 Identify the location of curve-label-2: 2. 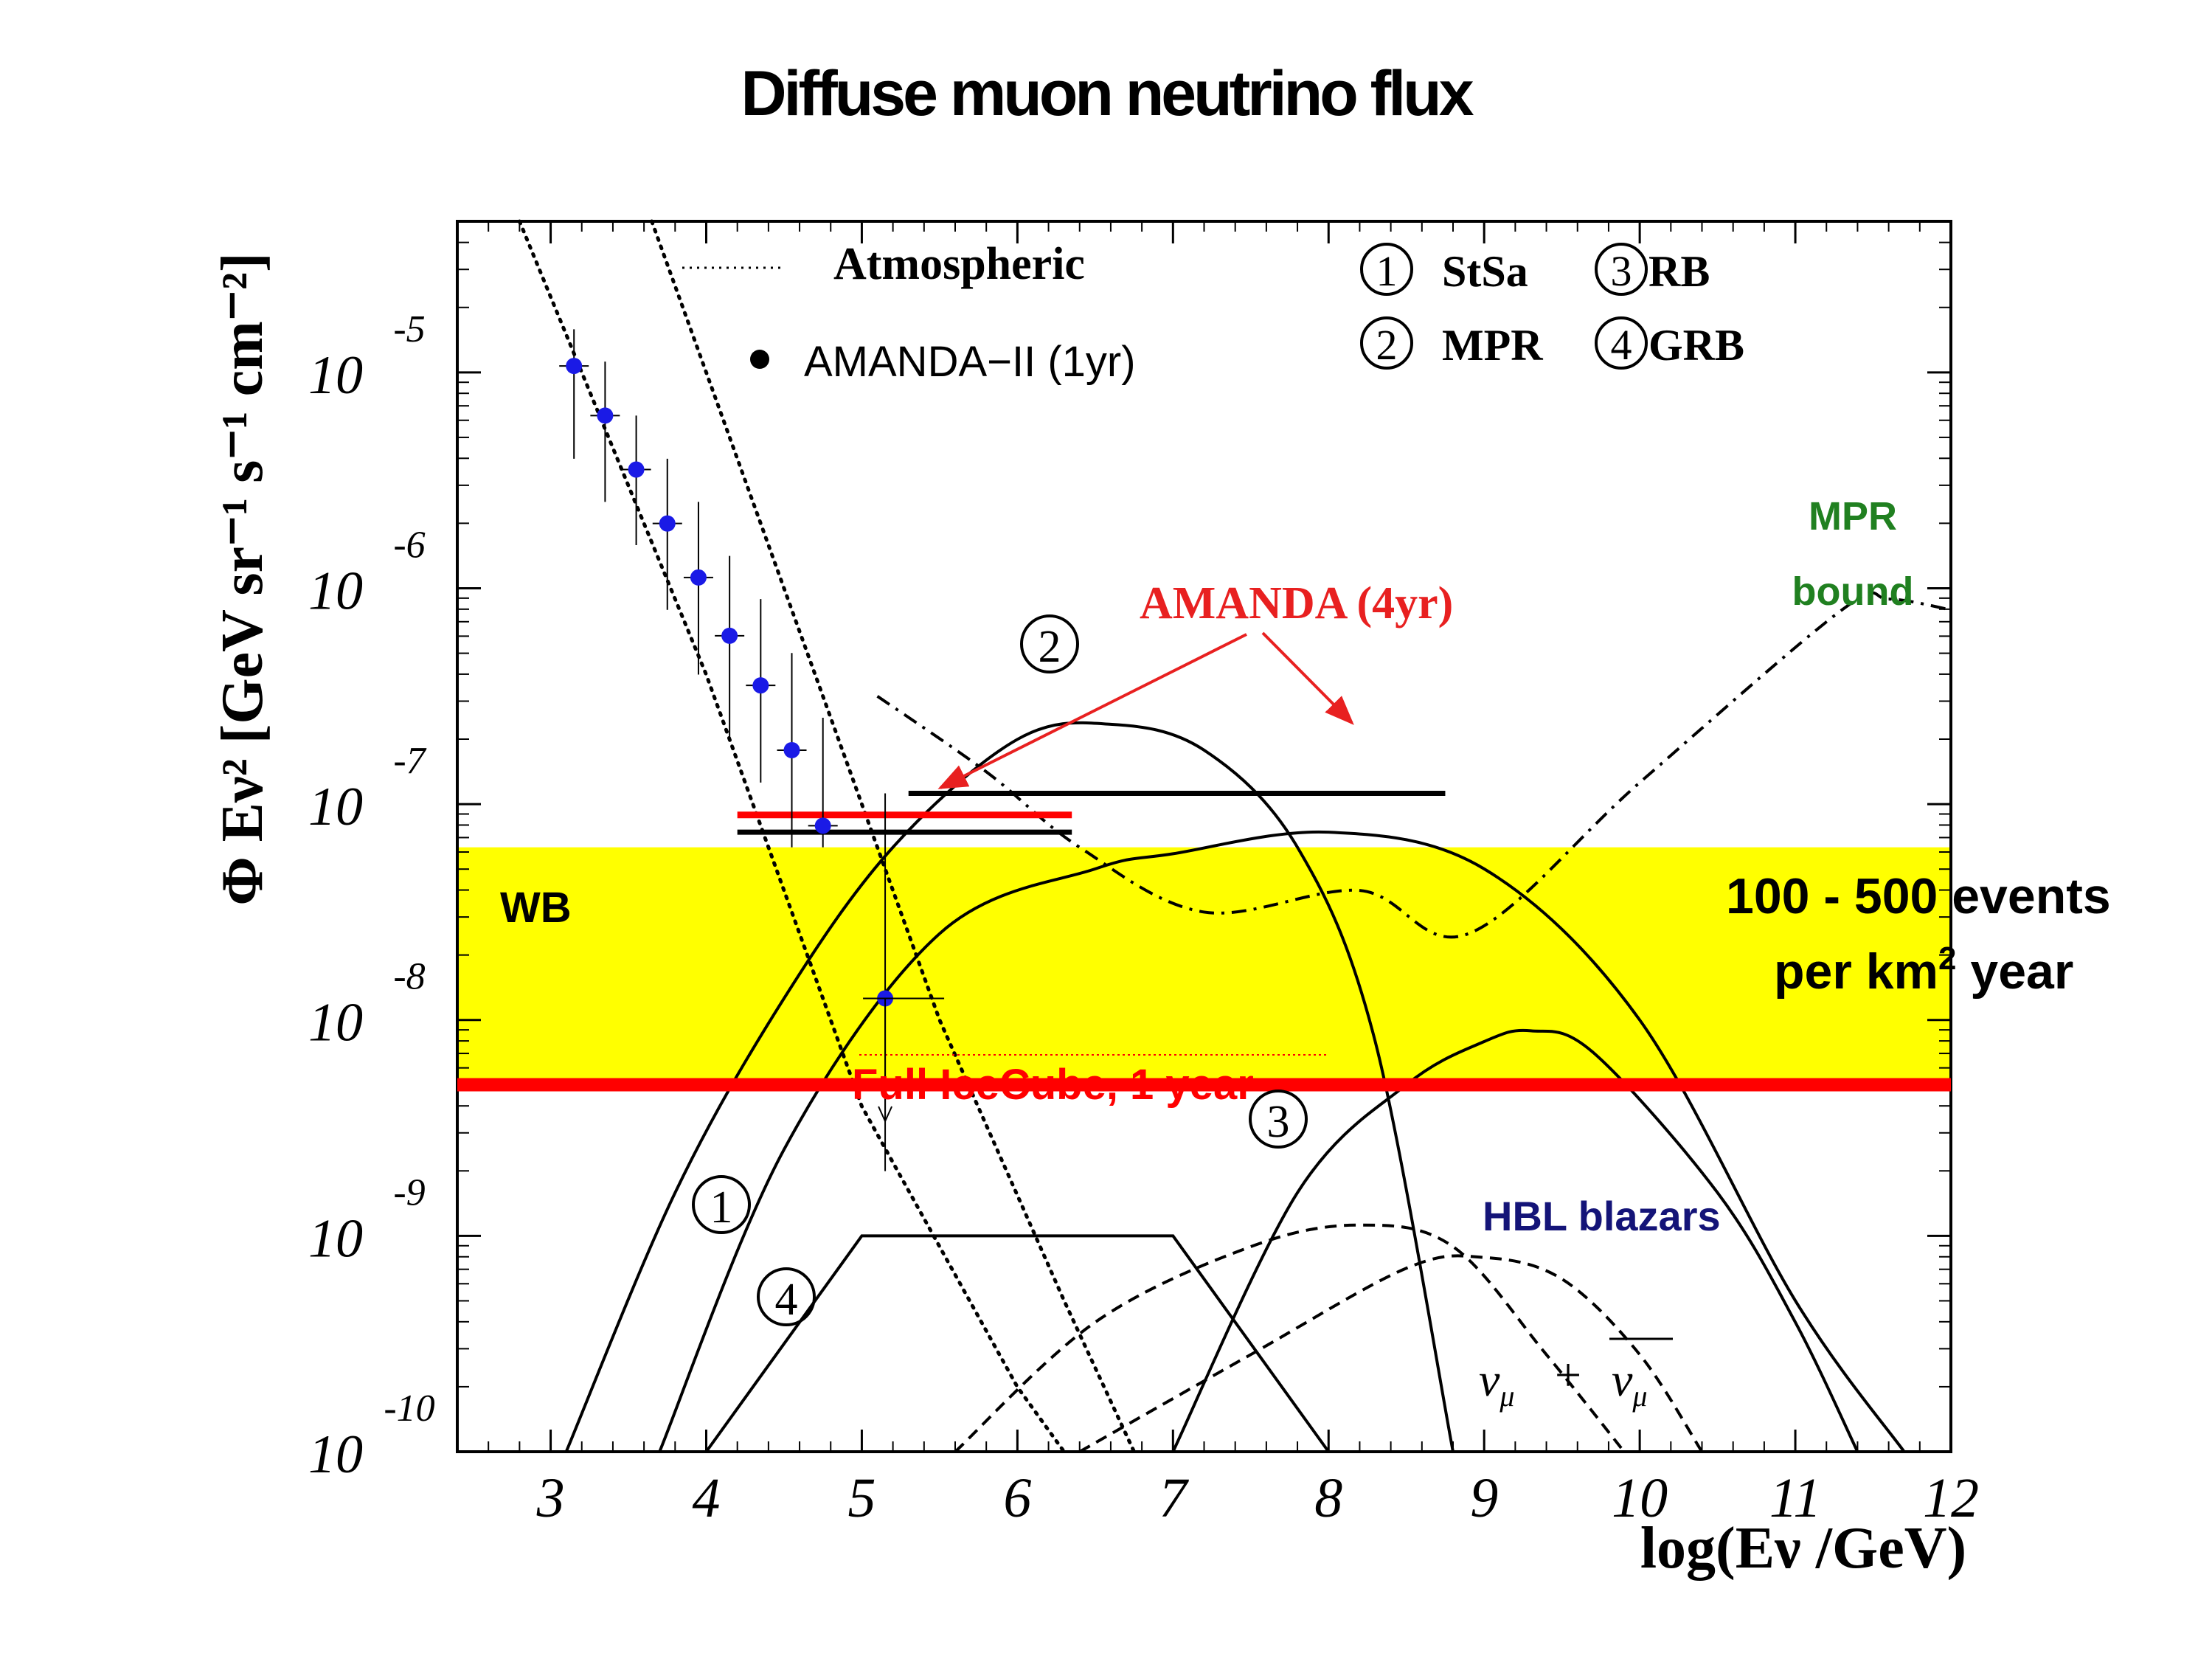
(1050, 643).